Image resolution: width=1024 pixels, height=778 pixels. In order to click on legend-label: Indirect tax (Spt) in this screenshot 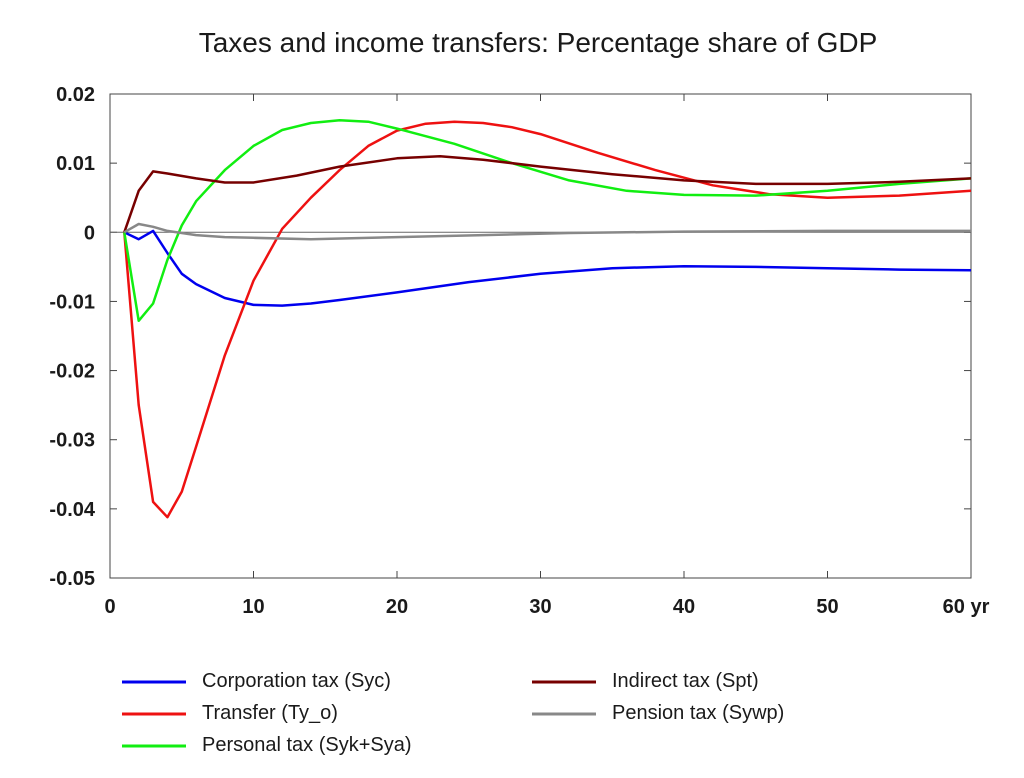, I will do `click(685, 681)`.